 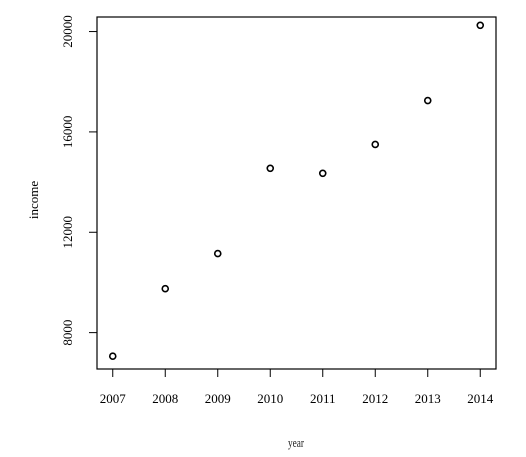 I want to click on x-tick-label-2011: 2011, so click(x=323, y=398).